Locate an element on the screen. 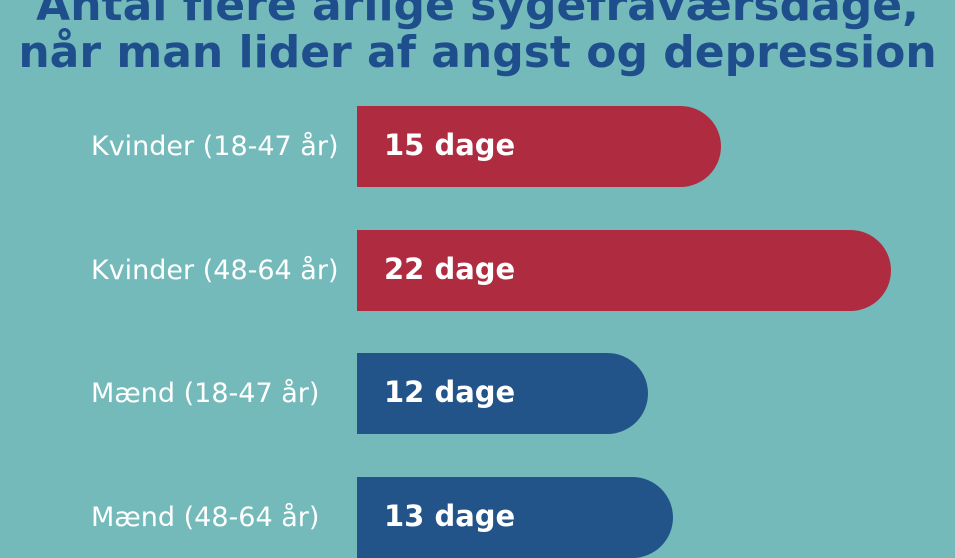 This screenshot has width=955, height=558. bar-row: Mænd (48-64 år) 13 dage is located at coordinates (477, 517).